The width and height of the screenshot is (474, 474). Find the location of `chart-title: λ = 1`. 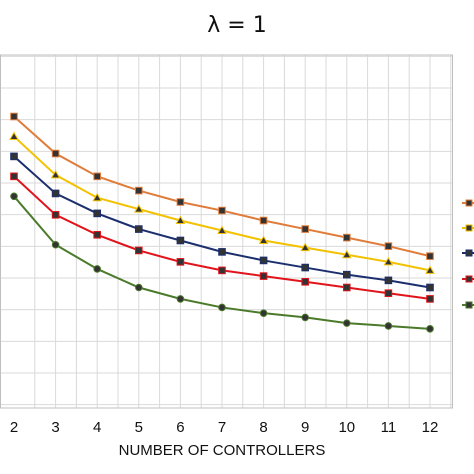

chart-title: λ = 1 is located at coordinates (236, 25).